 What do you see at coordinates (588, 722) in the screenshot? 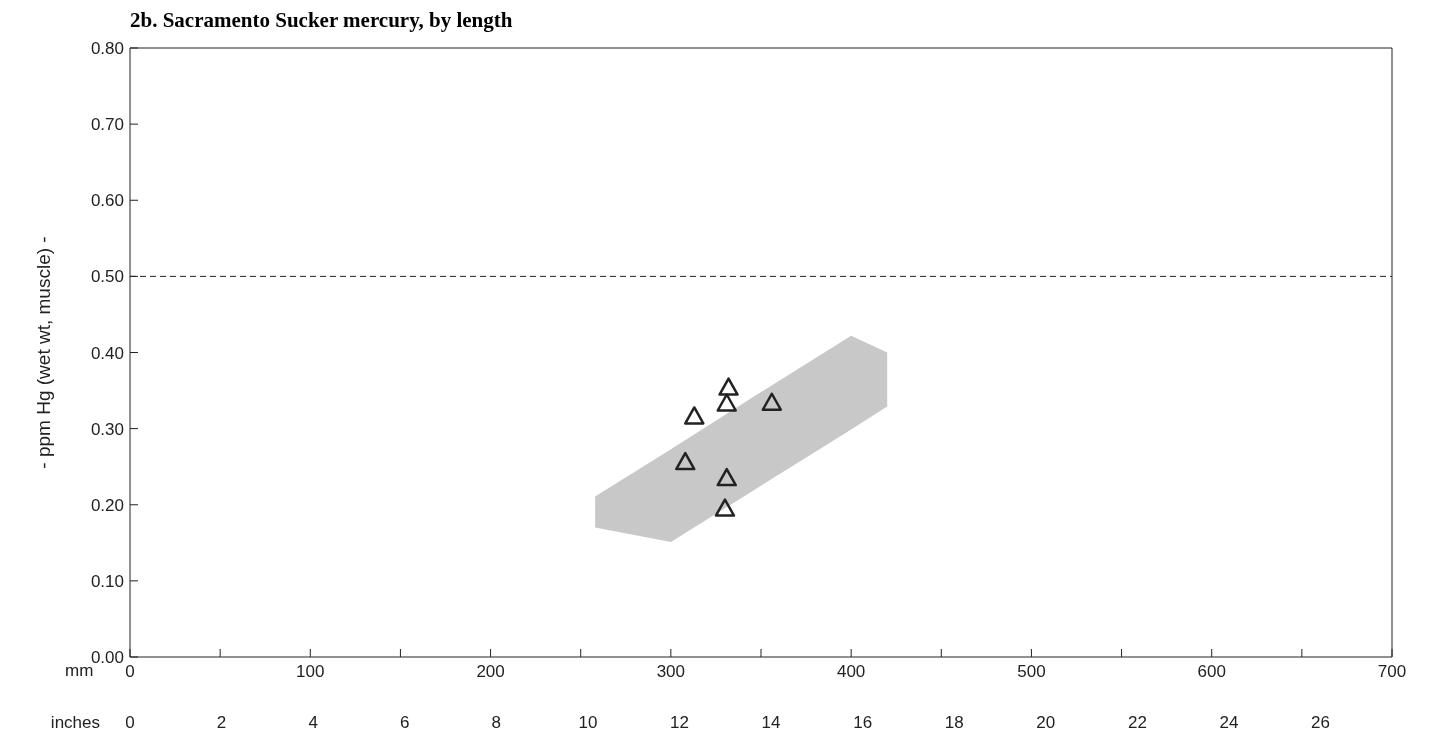
I see `x2-tick-label: 10` at bounding box center [588, 722].